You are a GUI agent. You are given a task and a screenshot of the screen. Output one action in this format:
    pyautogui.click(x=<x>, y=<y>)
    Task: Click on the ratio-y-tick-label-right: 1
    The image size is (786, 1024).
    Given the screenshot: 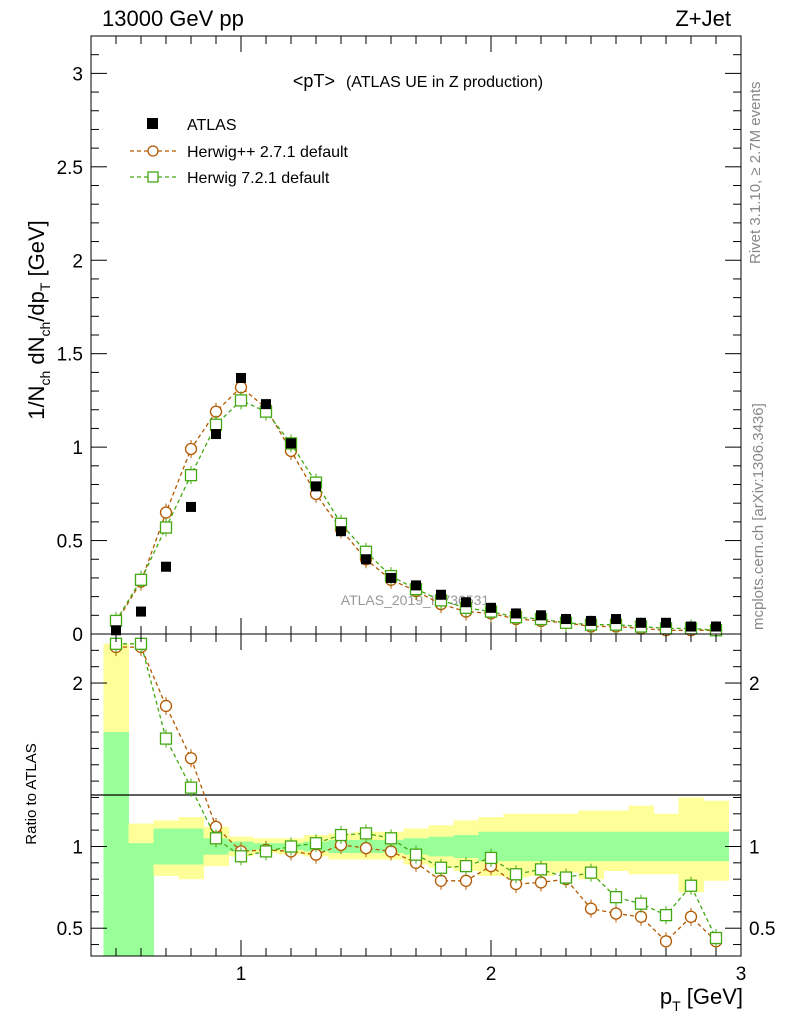 What is the action you would take?
    pyautogui.click(x=754, y=847)
    